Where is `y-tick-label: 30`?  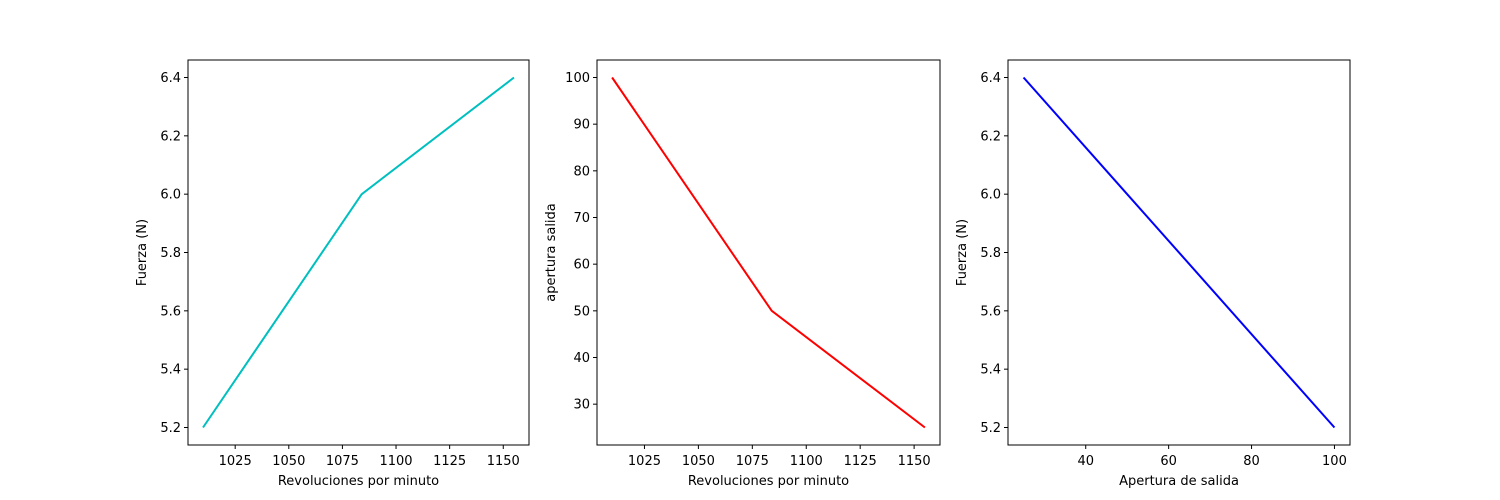 y-tick-label: 30 is located at coordinates (581, 405).